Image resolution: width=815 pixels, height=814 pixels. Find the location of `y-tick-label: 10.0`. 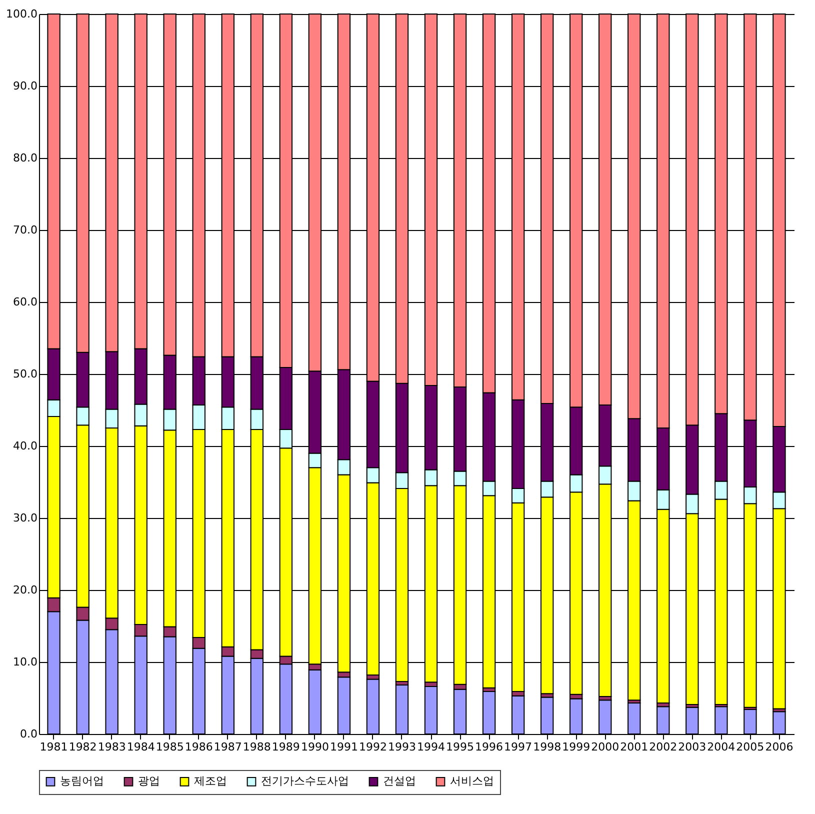

y-tick-label: 10.0 is located at coordinates (25, 662).